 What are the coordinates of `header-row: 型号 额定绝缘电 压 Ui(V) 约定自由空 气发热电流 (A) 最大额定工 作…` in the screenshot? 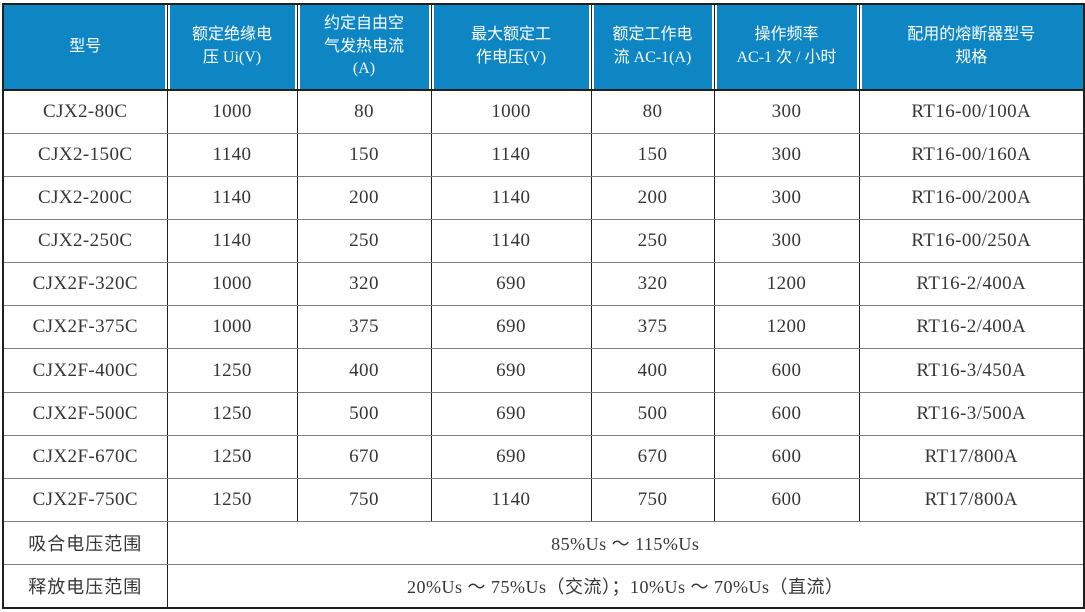 It's located at (543, 47).